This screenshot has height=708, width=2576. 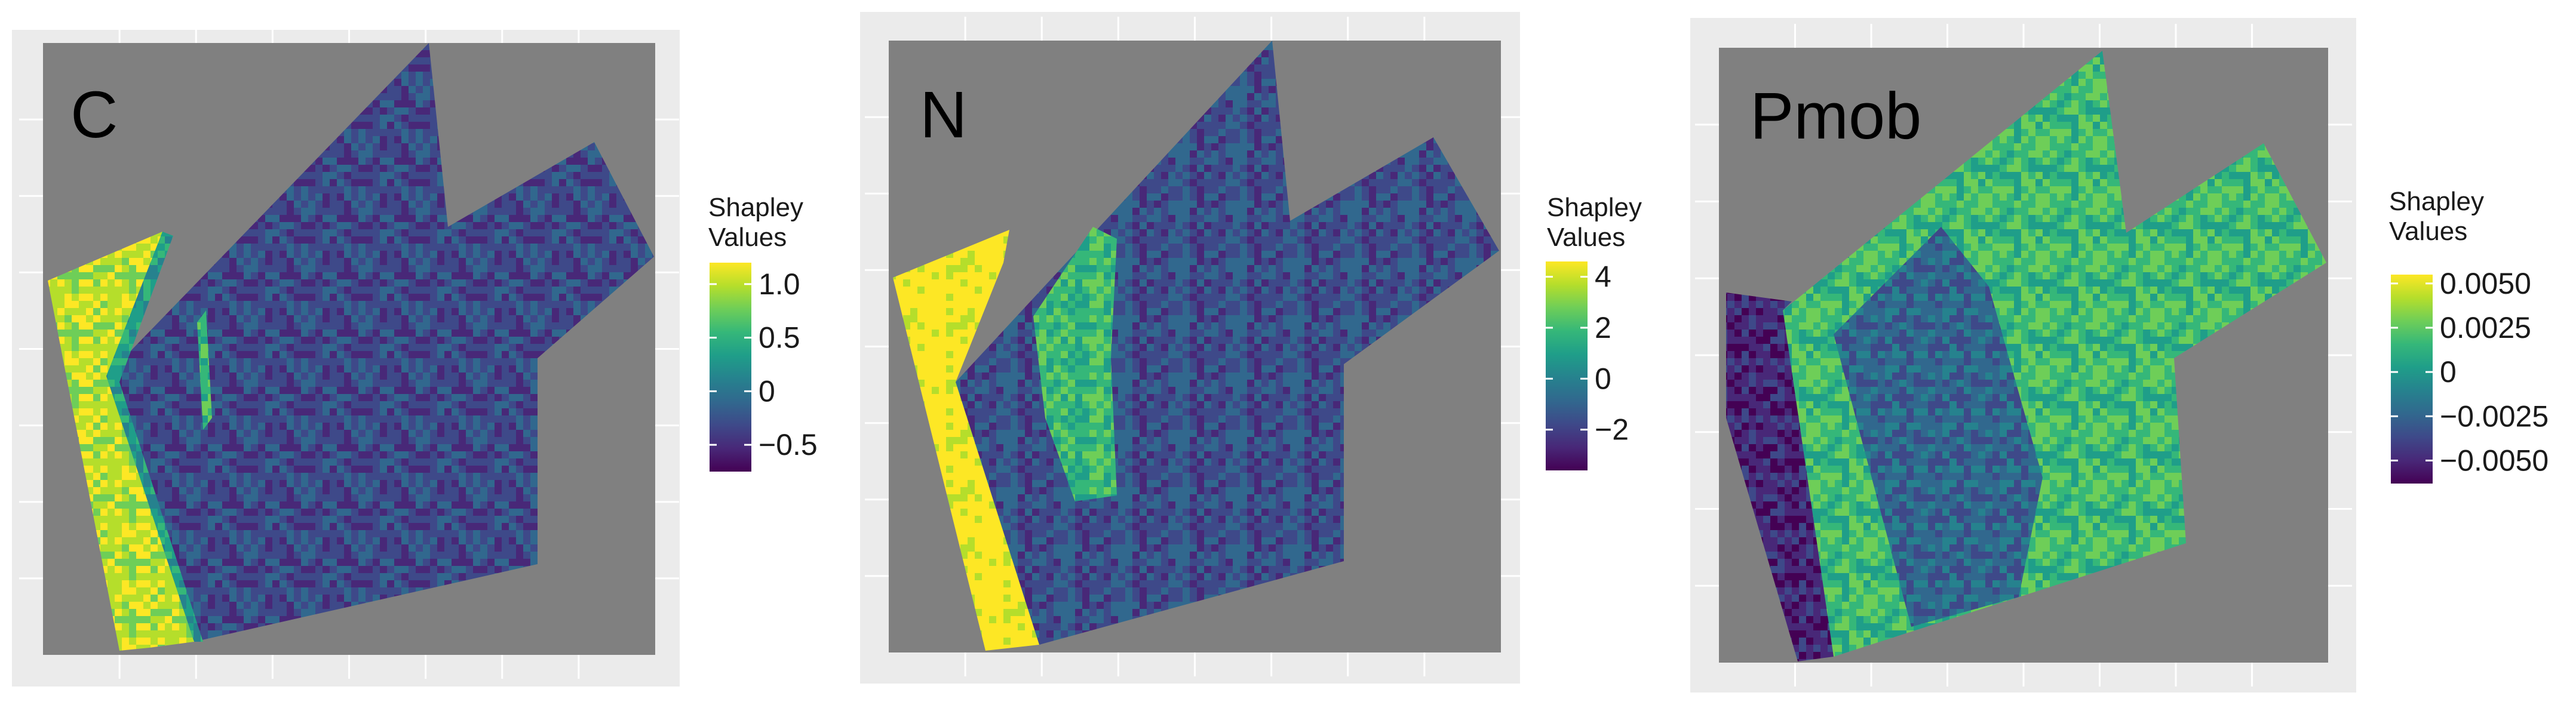 What do you see at coordinates (730, 367) in the screenshot?
I see `panel-c-colorbar` at bounding box center [730, 367].